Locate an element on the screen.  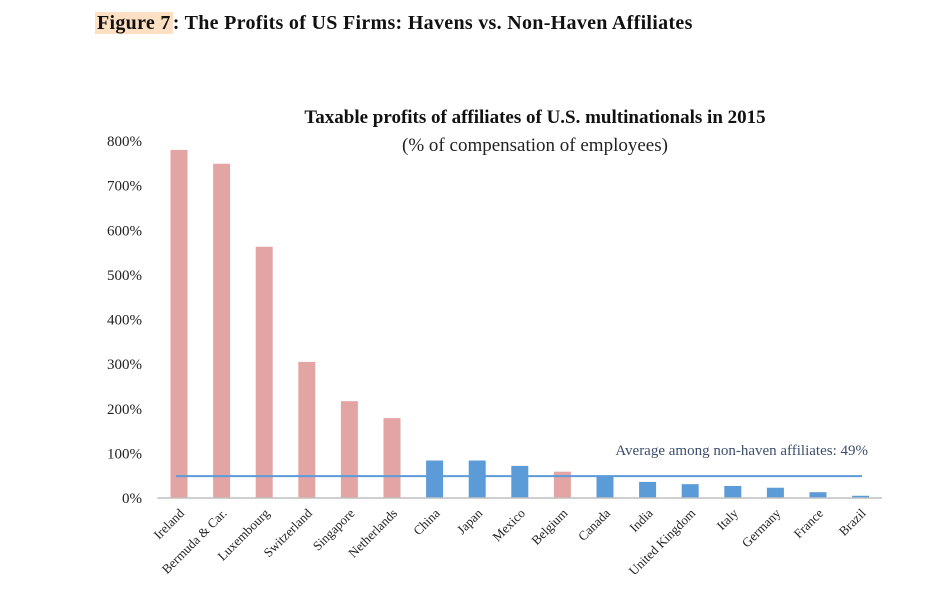
bar-netherlands is located at coordinates (392, 458).